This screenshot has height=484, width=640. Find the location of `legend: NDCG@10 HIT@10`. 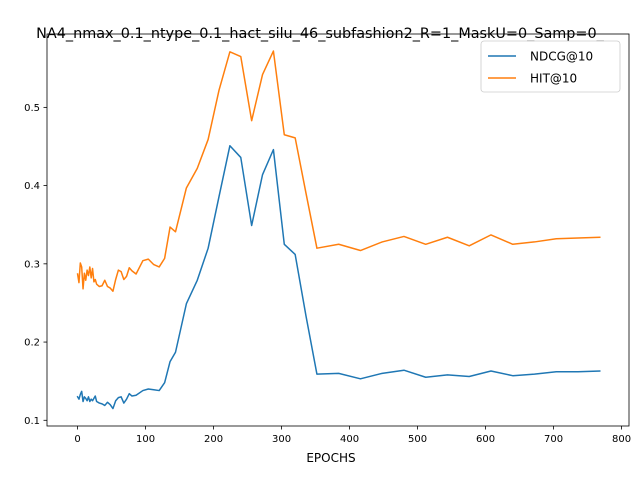

legend: NDCG@10 HIT@10 is located at coordinates (550, 66).